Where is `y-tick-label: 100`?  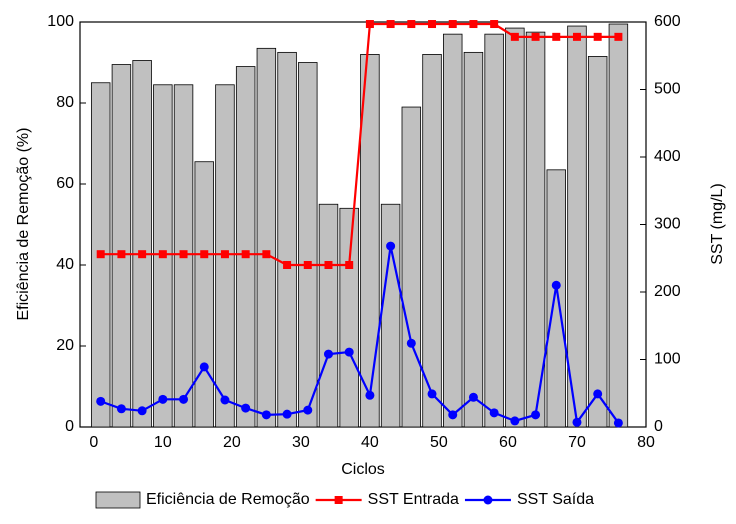 y-tick-label: 100 is located at coordinates (60, 21).